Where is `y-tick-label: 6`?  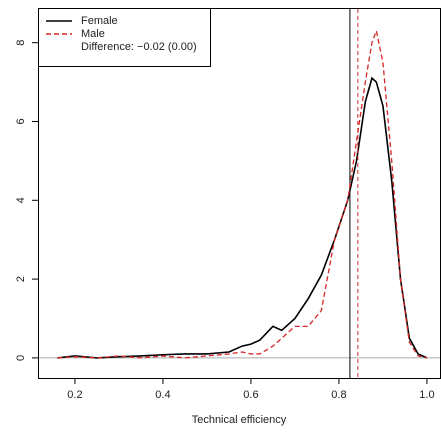
y-tick-label: 6 is located at coordinates (21, 121).